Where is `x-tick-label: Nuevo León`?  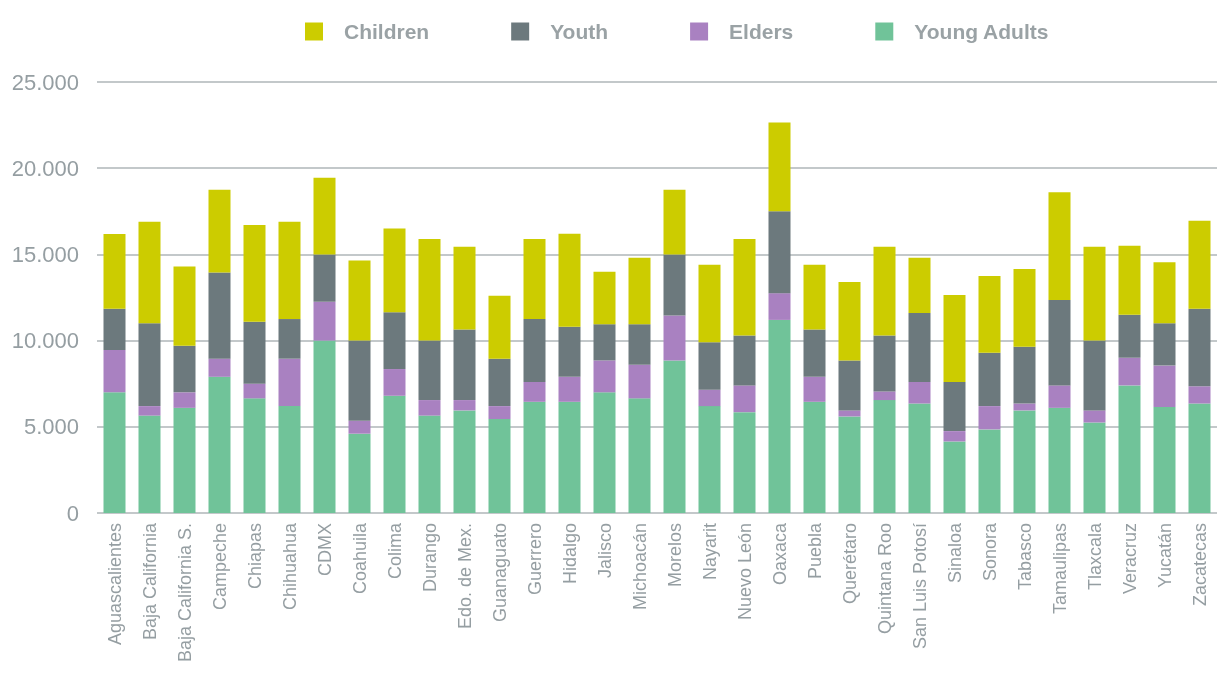
x-tick-label: Nuevo León is located at coordinates (744, 572).